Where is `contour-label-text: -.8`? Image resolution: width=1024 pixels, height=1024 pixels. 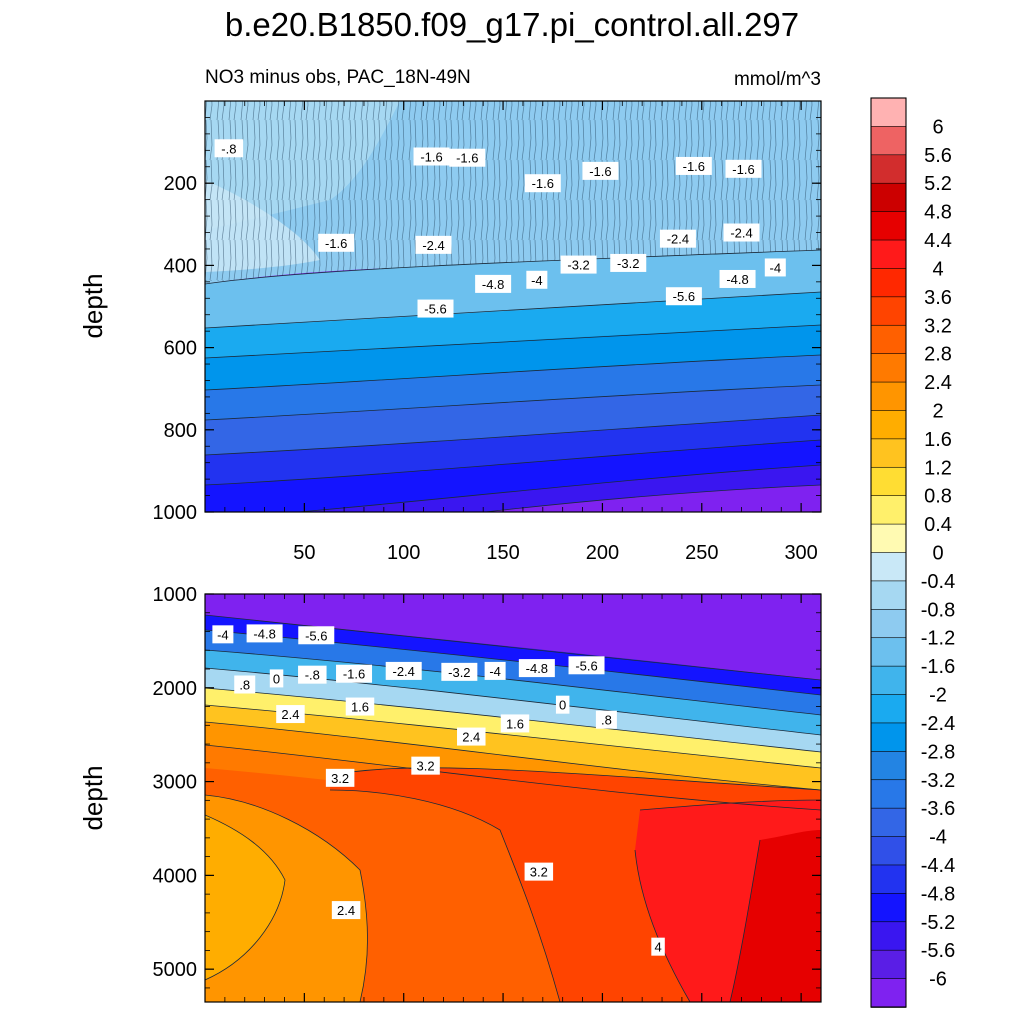
contour-label-text: -.8 is located at coordinates (228, 148).